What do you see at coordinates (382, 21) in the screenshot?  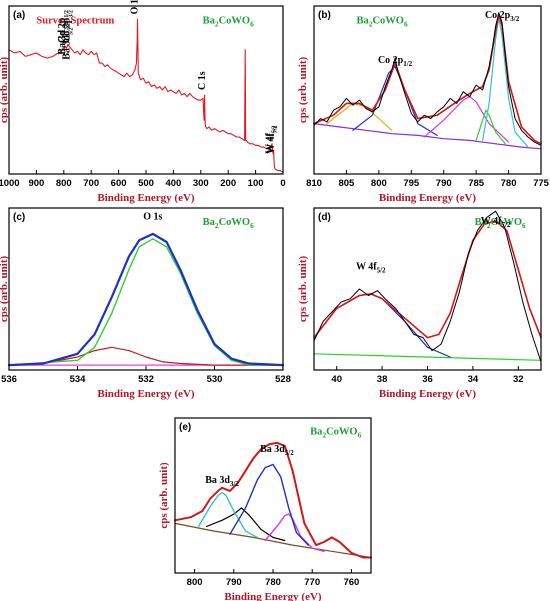 I see `material-label-b: Ba2CoWO6` at bounding box center [382, 21].